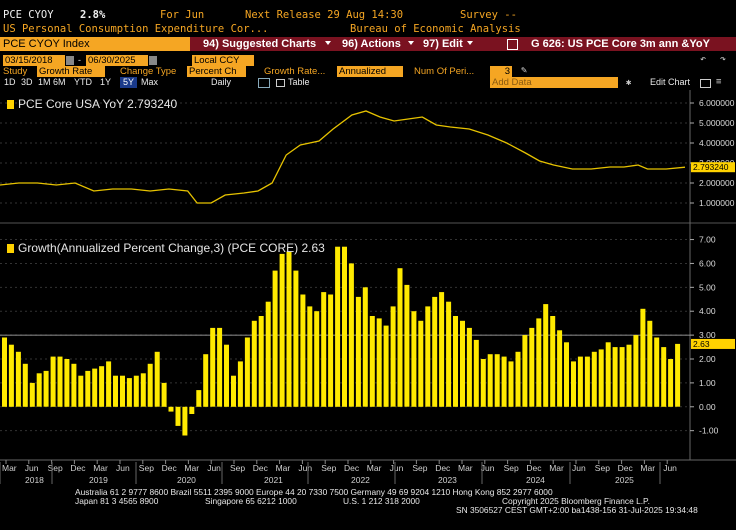 This screenshot has height=530, width=736. I want to click on suggested-charts-menu: 94) Suggested Charts, so click(260, 44).